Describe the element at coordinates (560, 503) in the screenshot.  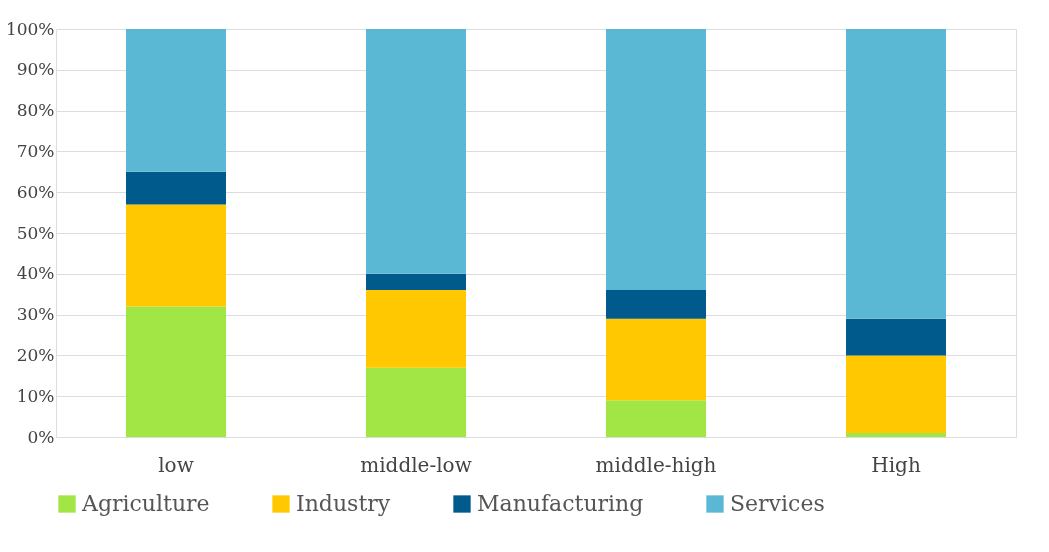
I see `legend-label: Manufacturing` at that location.